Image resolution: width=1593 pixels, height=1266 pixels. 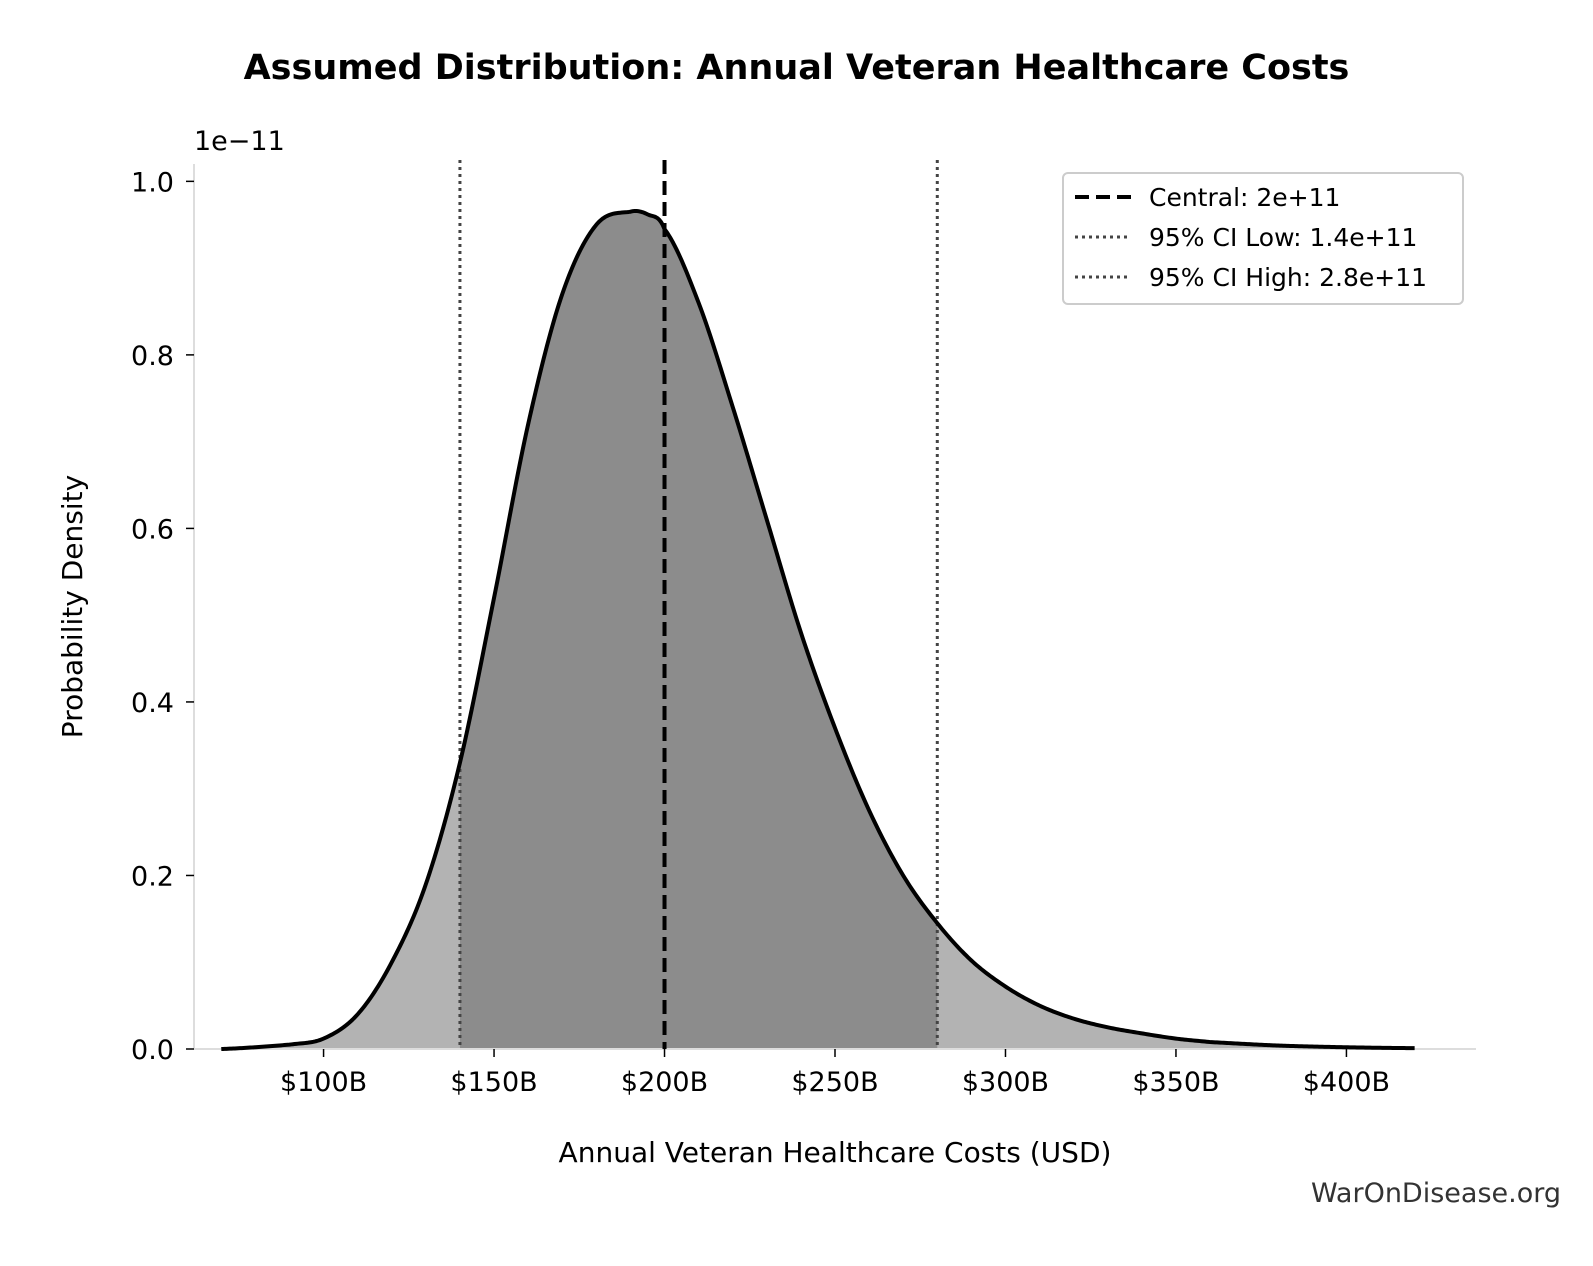 What do you see at coordinates (152, 876) in the screenshot?
I see `y-tick-label: 0.2` at bounding box center [152, 876].